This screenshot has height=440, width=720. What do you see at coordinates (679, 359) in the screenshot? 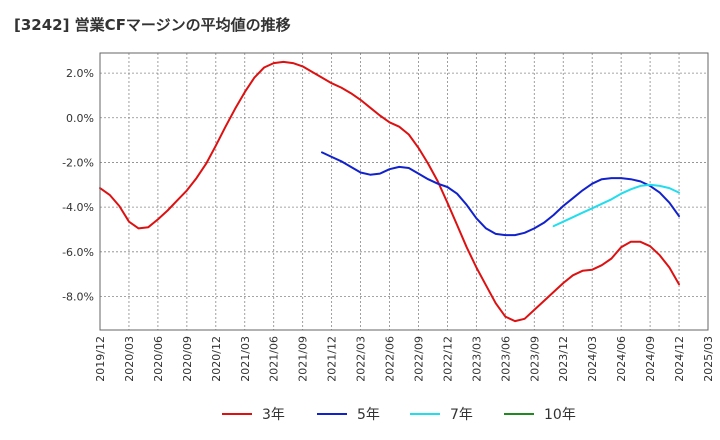
I see `x-tick-label: 2024/12` at bounding box center [679, 359].